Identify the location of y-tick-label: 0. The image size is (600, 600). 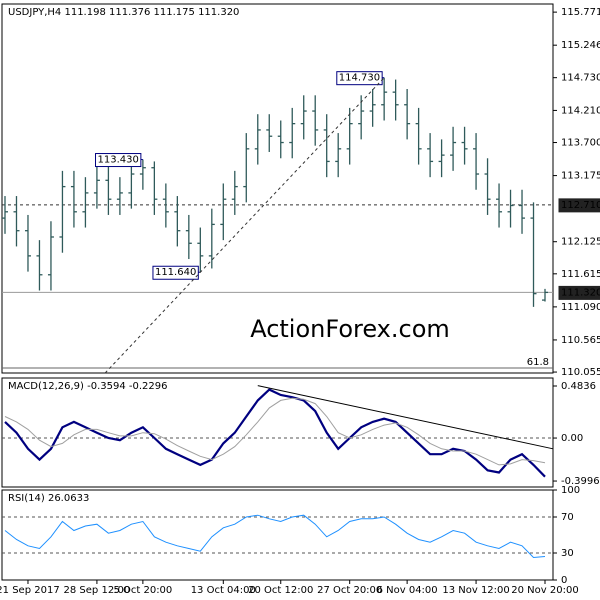
(564, 580).